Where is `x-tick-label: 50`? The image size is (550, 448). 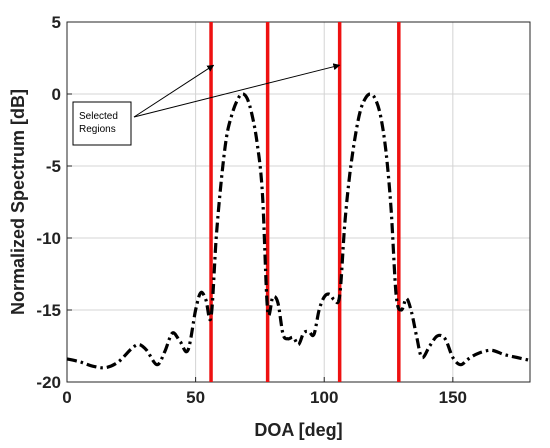 x-tick-label: 50 is located at coordinates (195, 397).